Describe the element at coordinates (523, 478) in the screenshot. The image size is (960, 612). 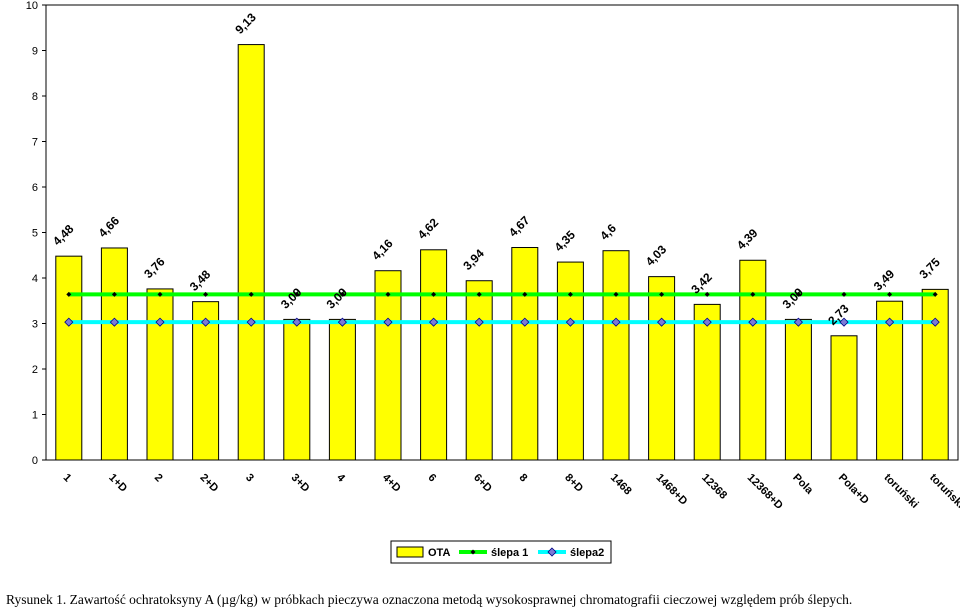
I see `x-tick-label: 8` at that location.